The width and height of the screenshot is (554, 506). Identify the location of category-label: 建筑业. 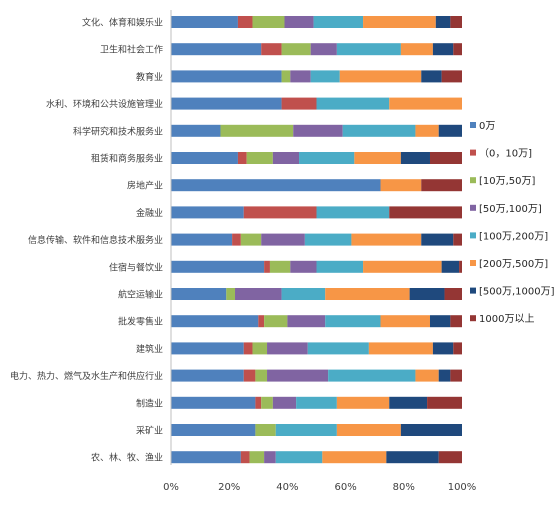
(149, 349).